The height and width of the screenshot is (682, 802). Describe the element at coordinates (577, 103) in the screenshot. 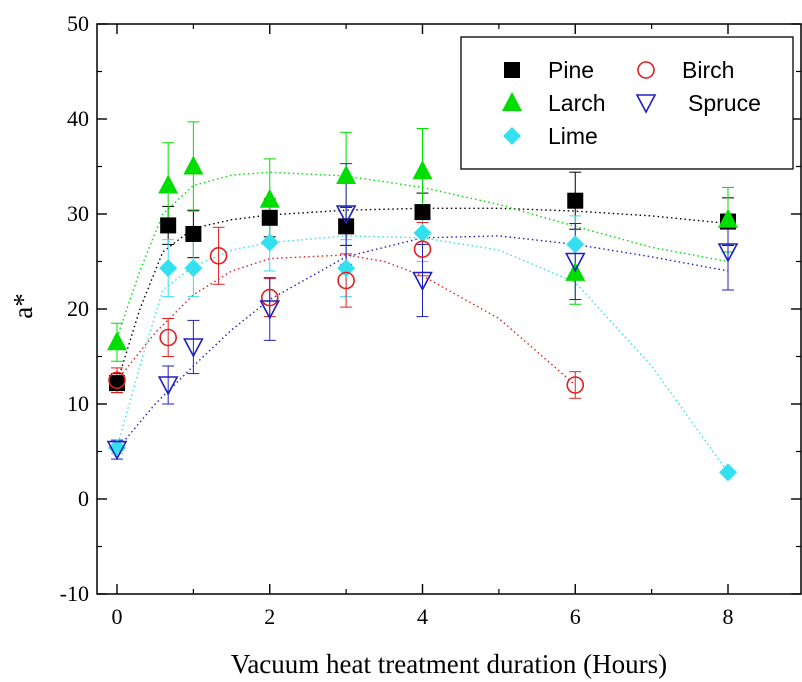

I see `legend-label-larch: Larch` at that location.